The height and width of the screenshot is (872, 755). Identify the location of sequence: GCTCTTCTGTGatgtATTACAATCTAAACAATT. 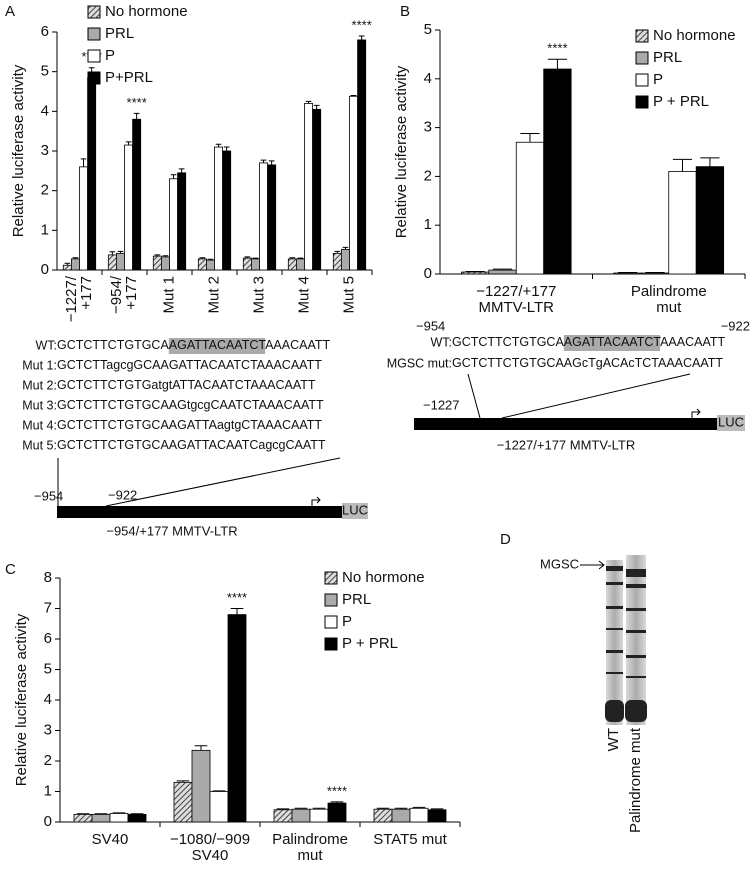
(186, 385).